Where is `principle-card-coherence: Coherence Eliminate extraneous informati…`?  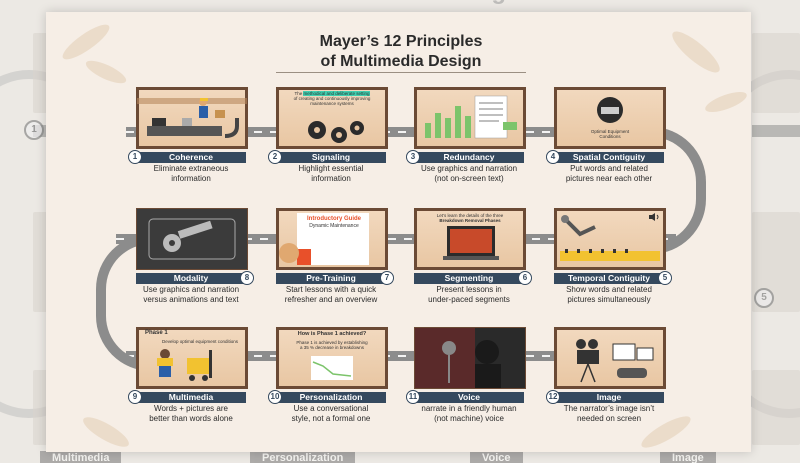 principle-card-coherence: Coherence Eliminate extraneous informati… is located at coordinates (188, 135).